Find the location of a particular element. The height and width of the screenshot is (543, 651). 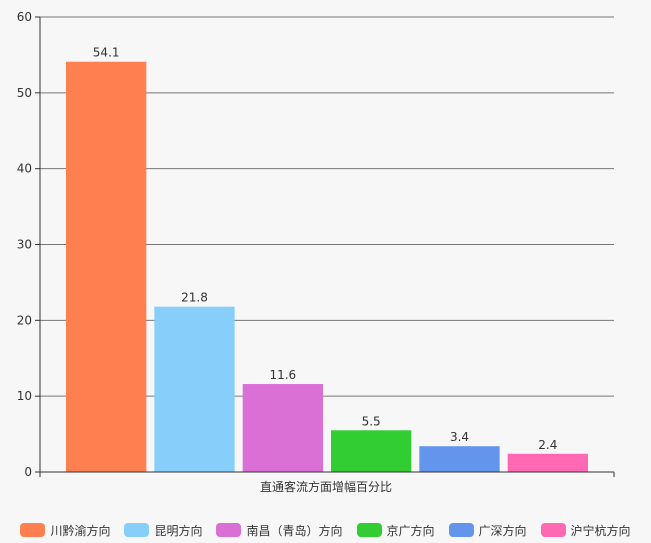

y-tick-label: 20 is located at coordinates (24, 320).